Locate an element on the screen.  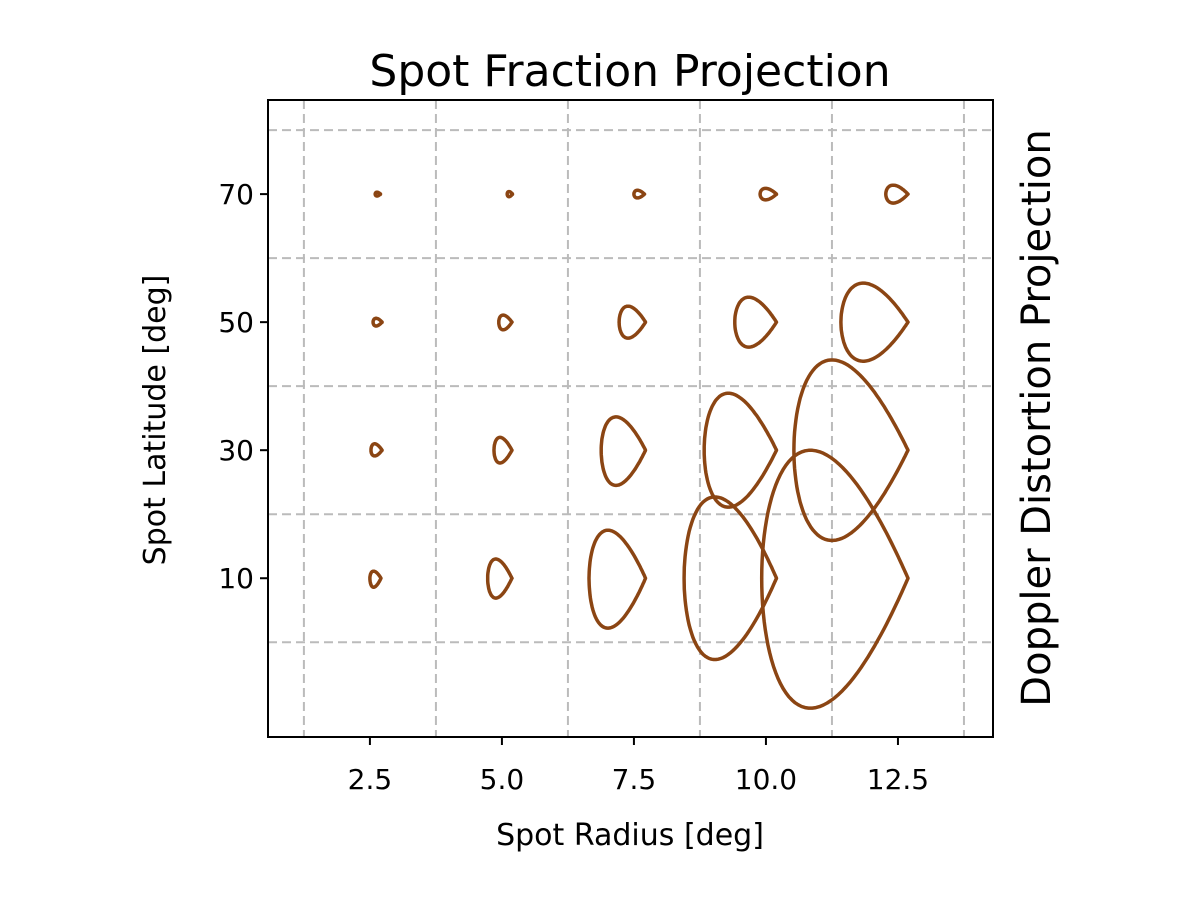
y-tick-label: 50 is located at coordinates (236, 322).